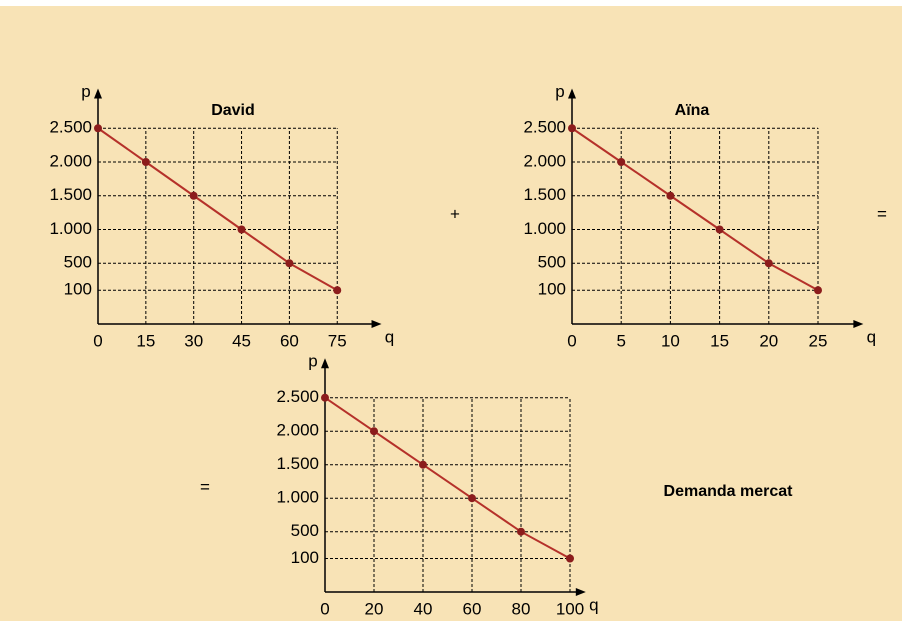  Describe the element at coordinates (337, 340) in the screenshot. I see `x-tick-label: 75` at that location.